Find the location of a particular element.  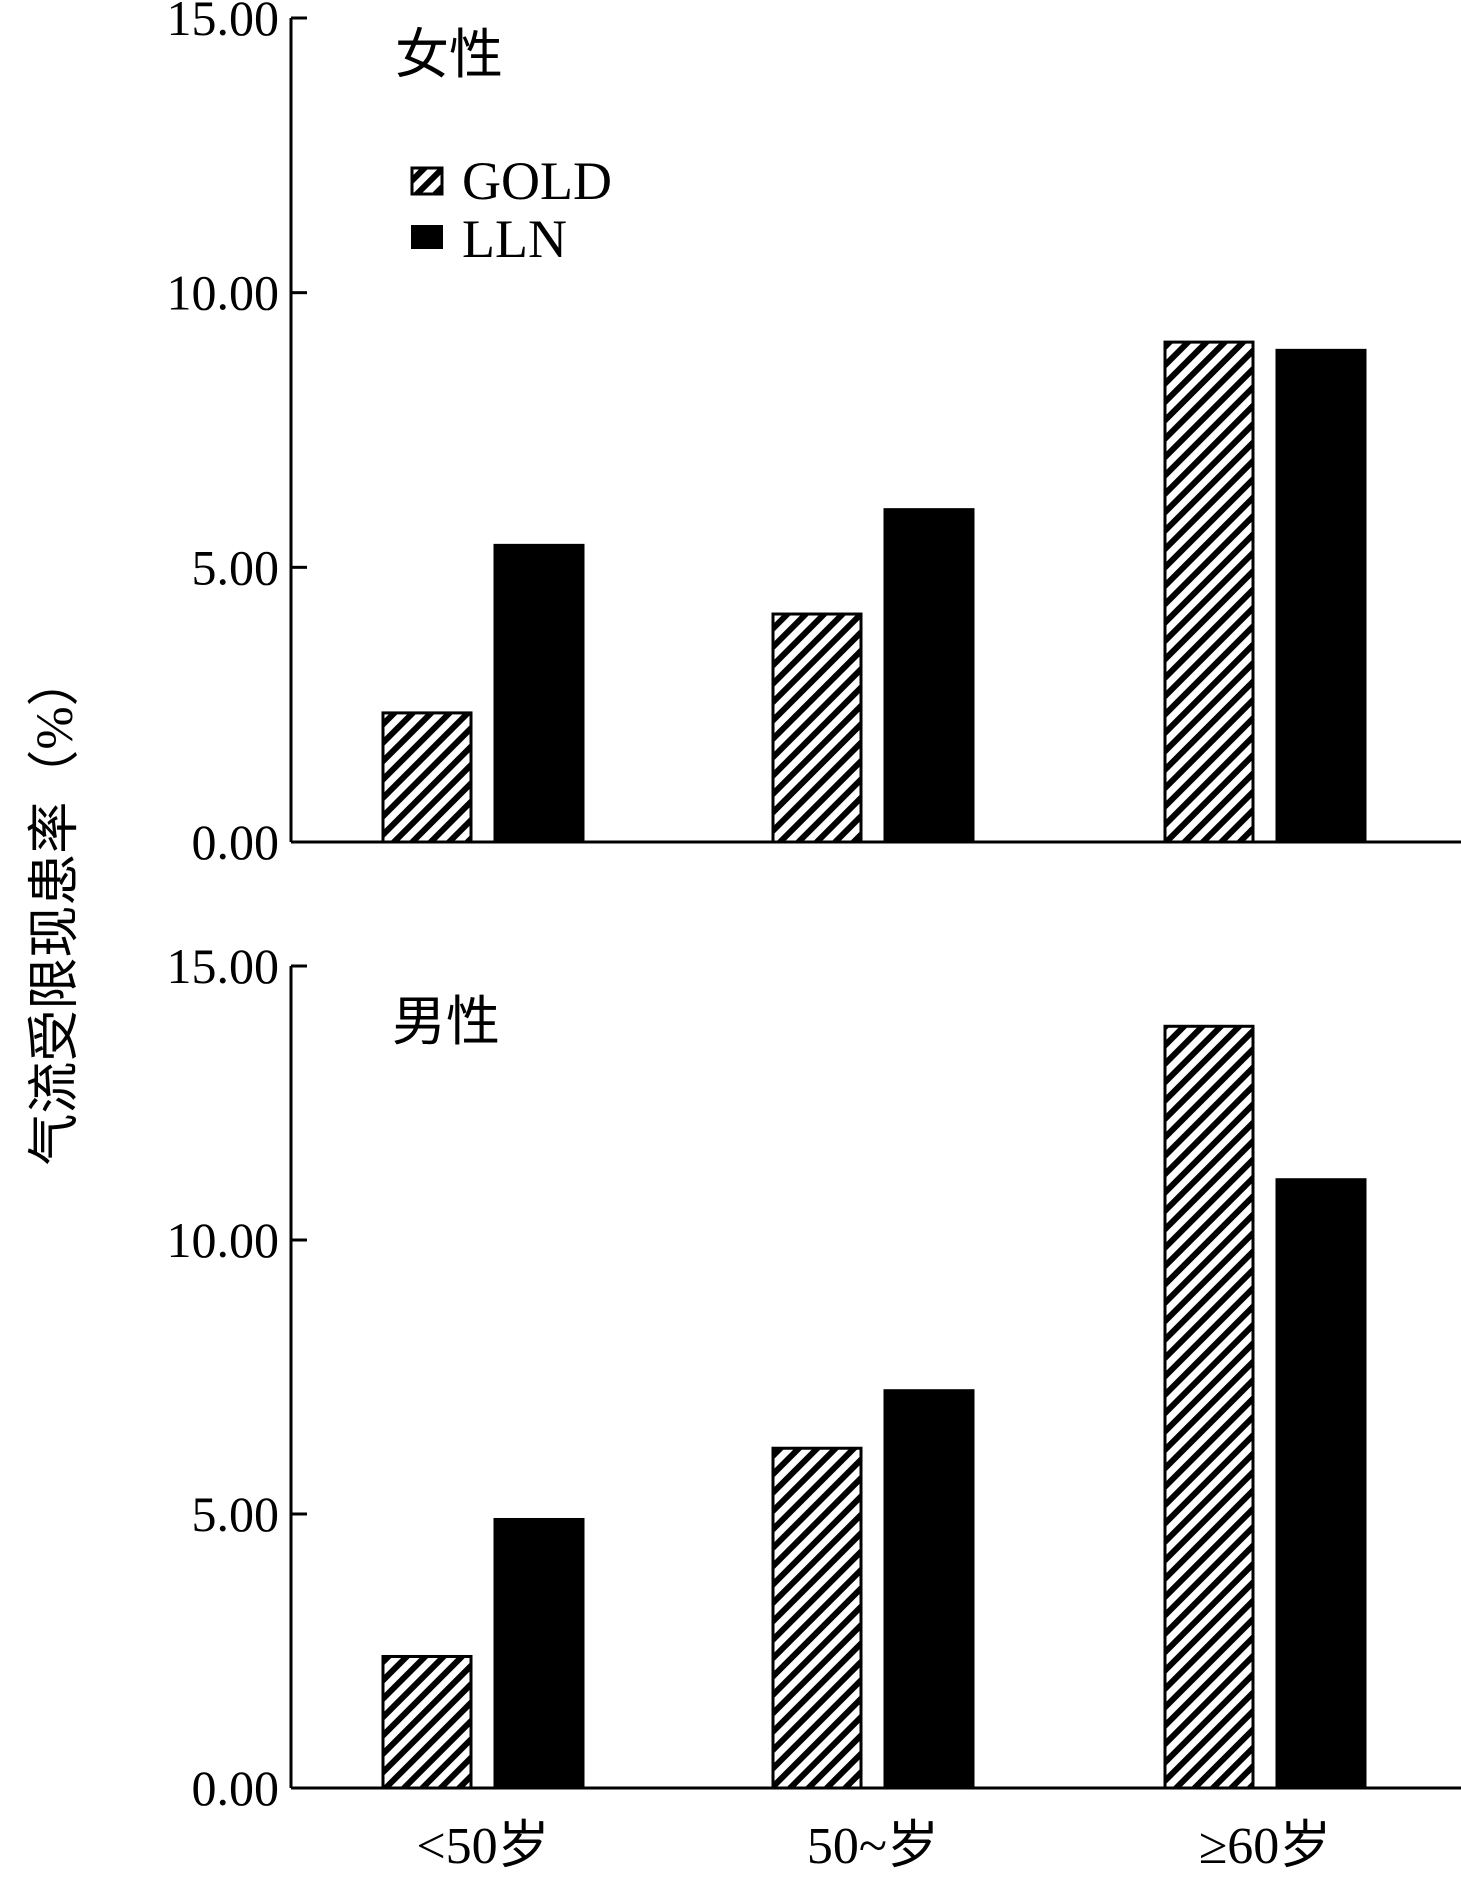

panel-title: 男性 is located at coordinates (446, 1022).